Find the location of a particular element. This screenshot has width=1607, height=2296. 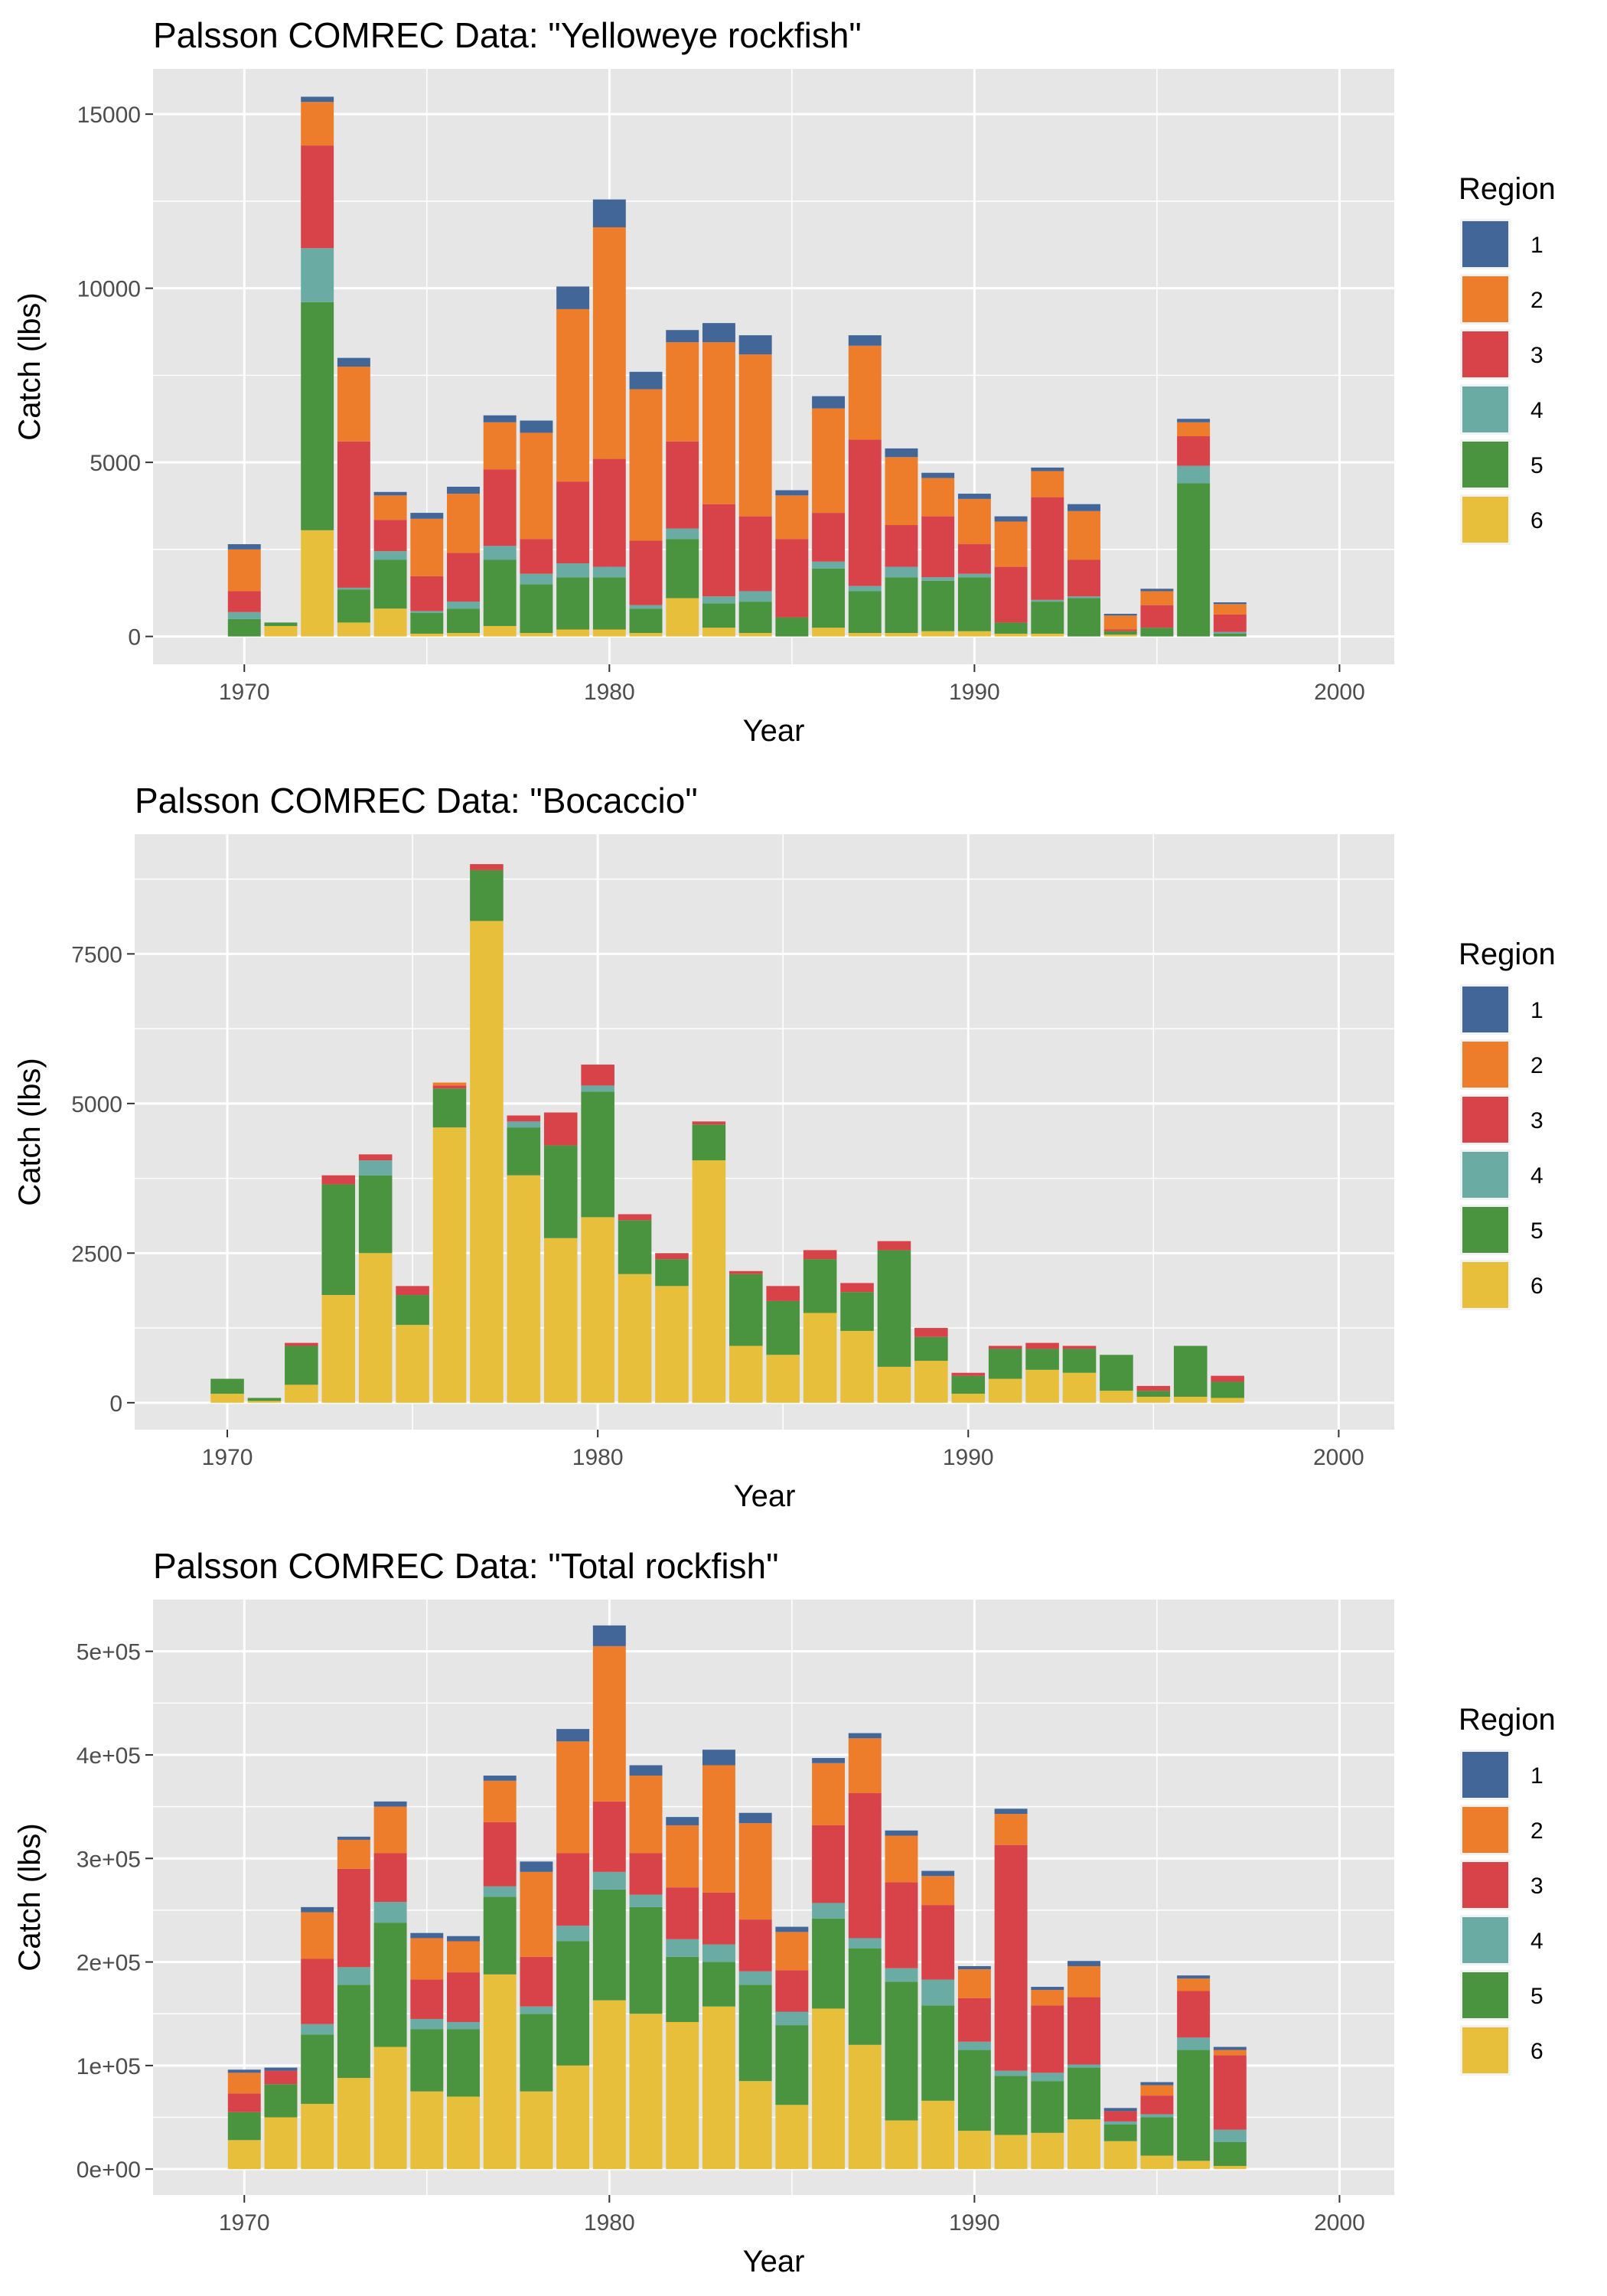

y-tick-label: 5000 is located at coordinates (115, 463).